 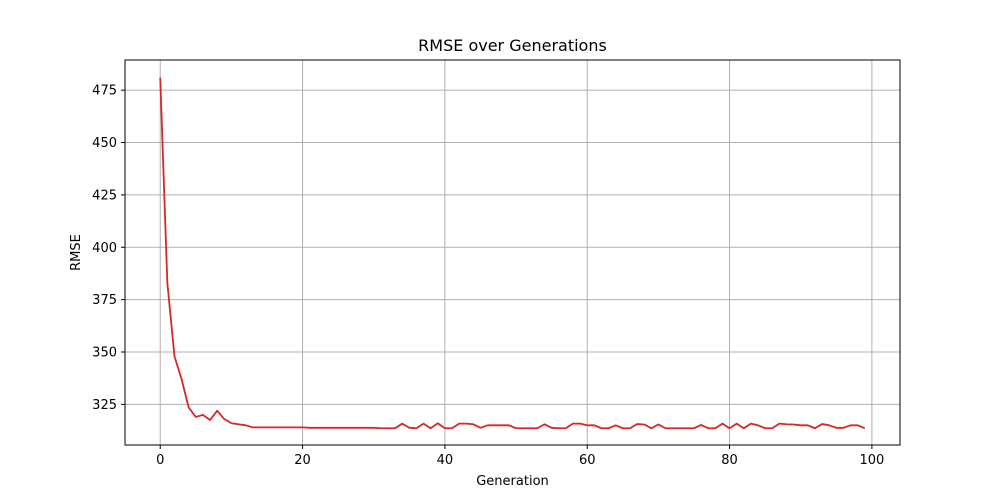 I want to click on x-tick-label: 40, so click(x=445, y=460).